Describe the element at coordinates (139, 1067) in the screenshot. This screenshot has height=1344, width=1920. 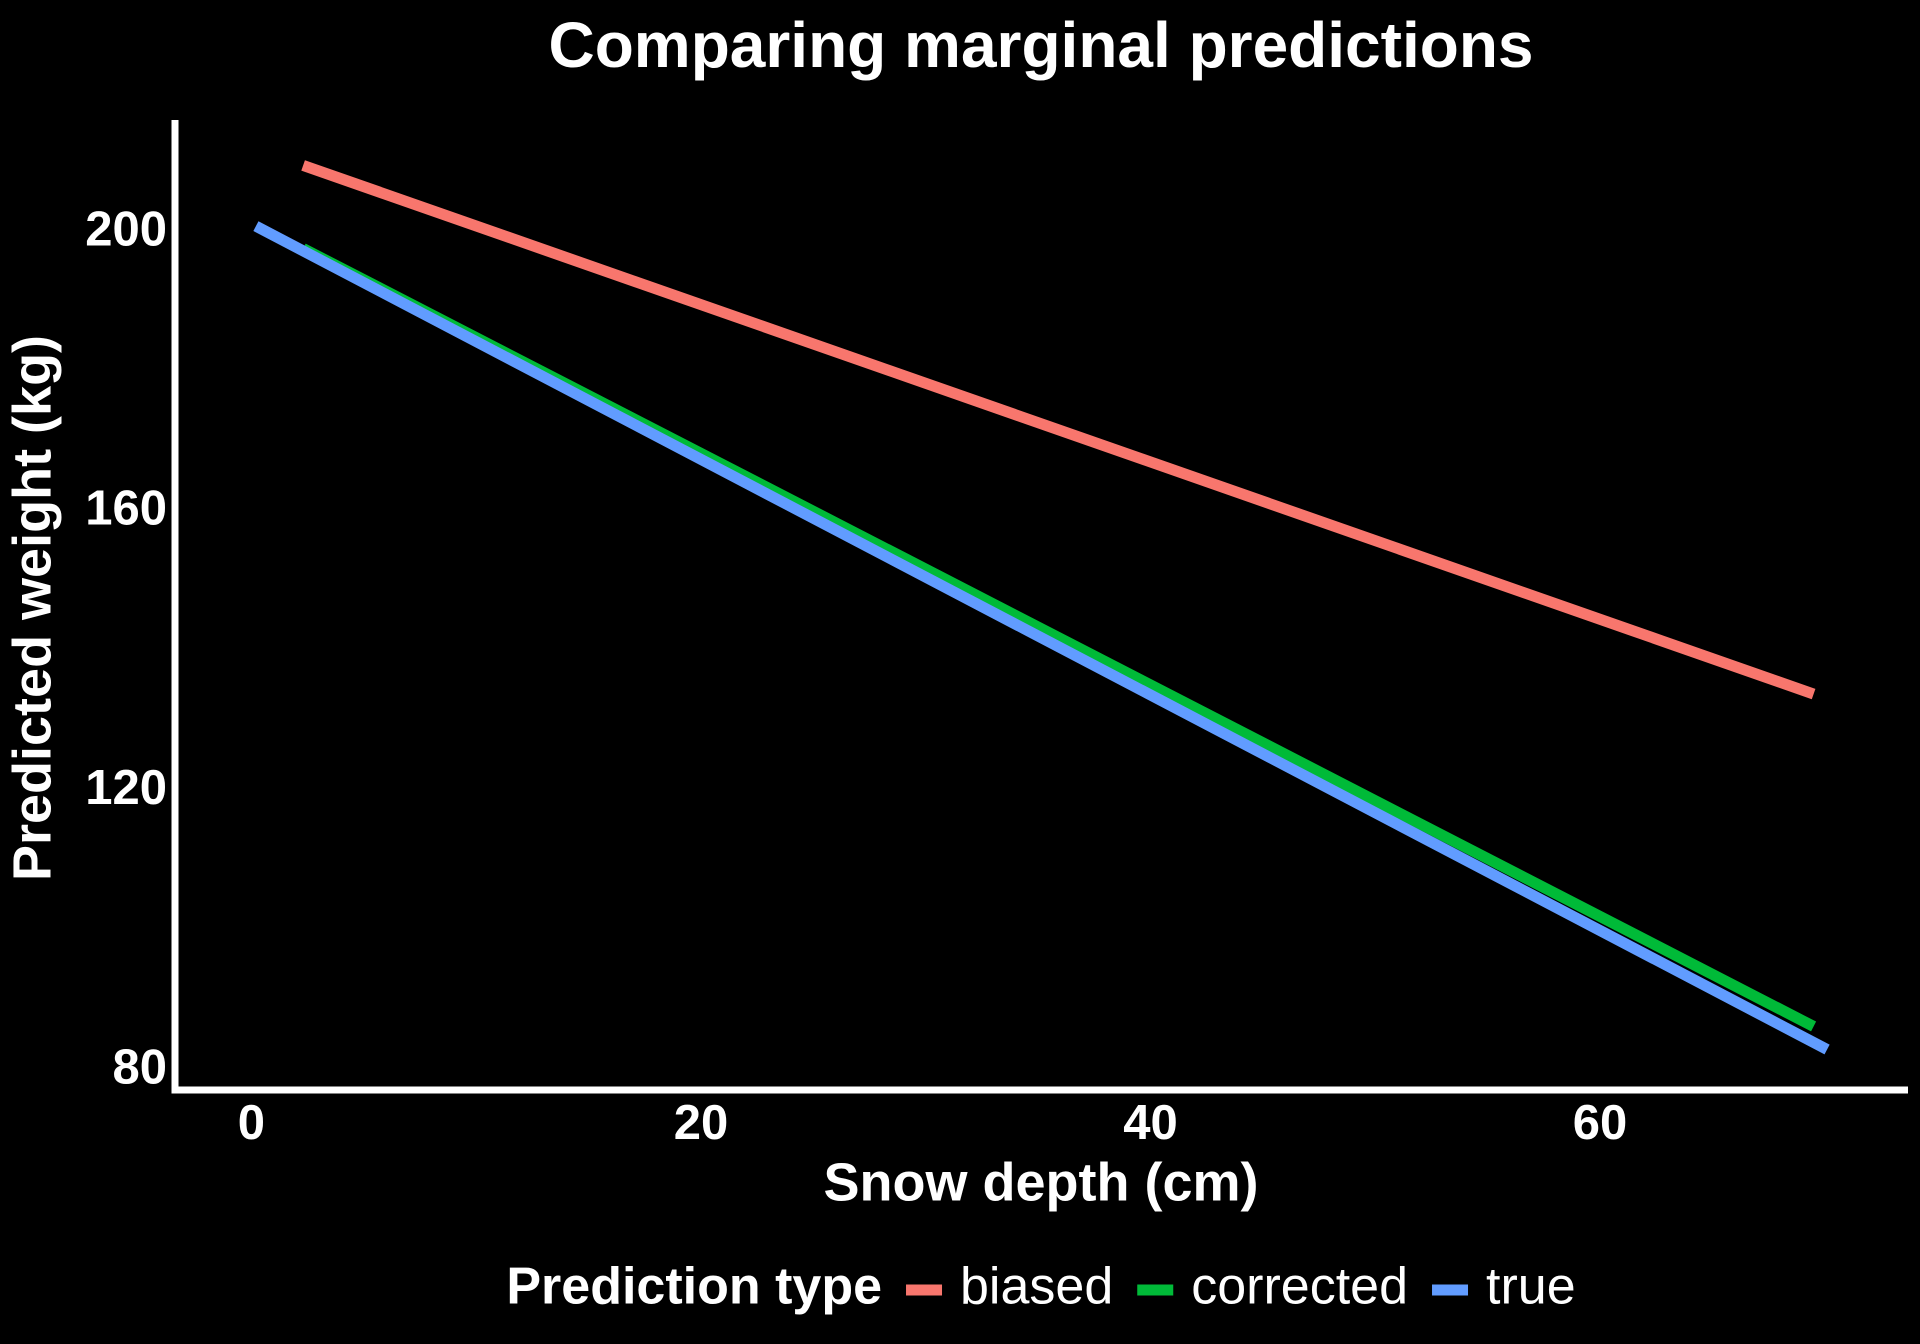
I see `y-tick-label: 80` at that location.